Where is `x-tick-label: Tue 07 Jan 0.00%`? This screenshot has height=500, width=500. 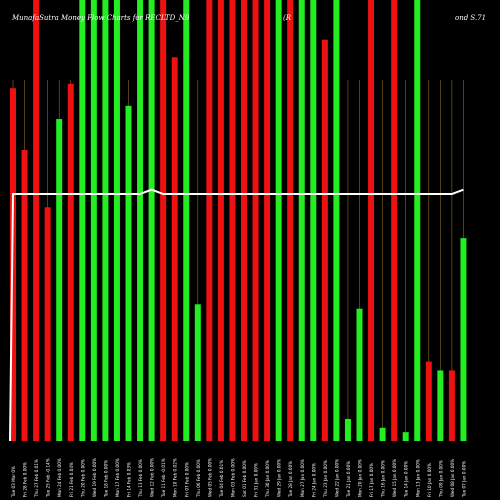
x-tick-label: Tue 07 Jan 0.00% is located at coordinates (463, 479).